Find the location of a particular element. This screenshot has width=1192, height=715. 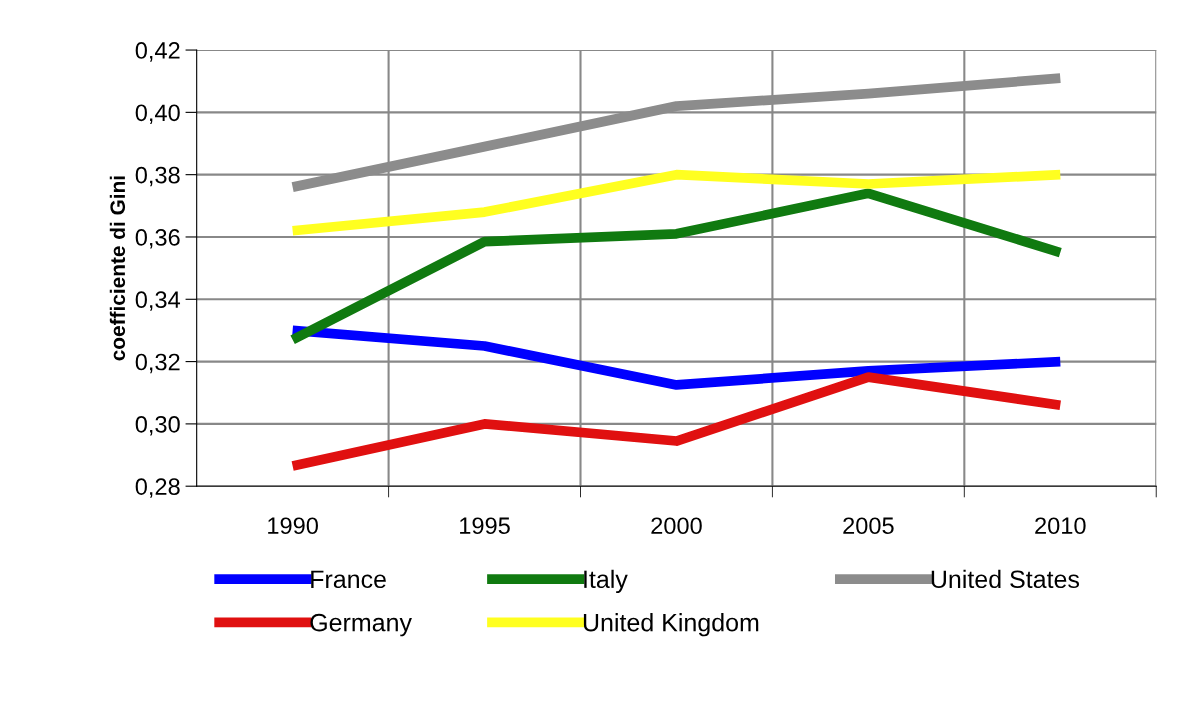

y-tick-label: 0,36 is located at coordinates (157, 239).